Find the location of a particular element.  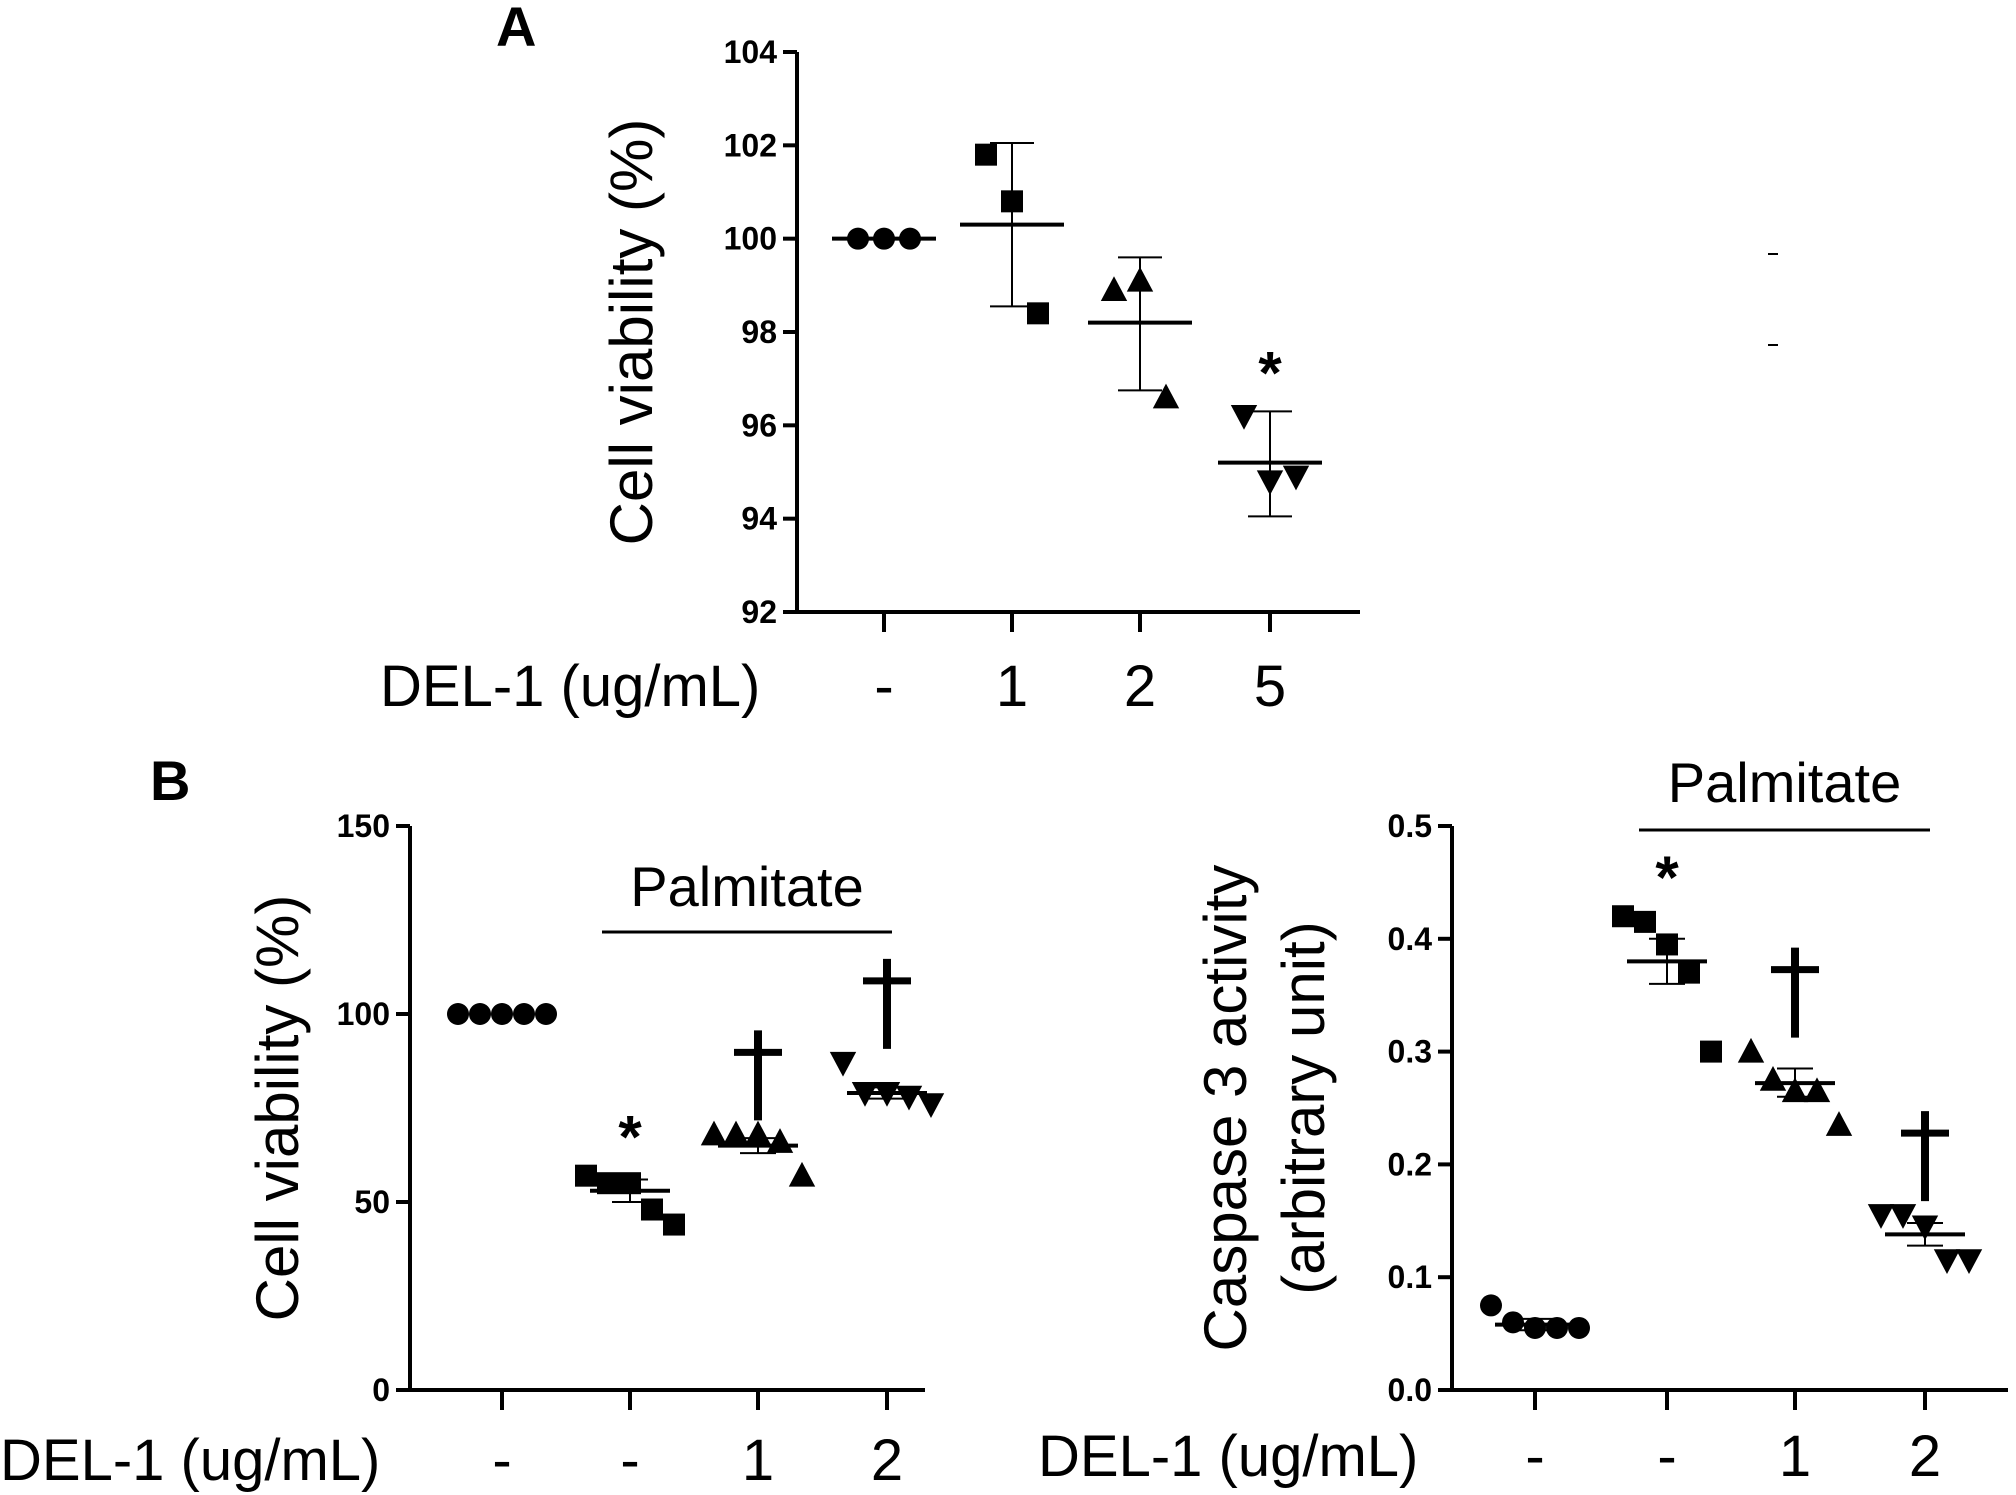

panel-a-letter: A is located at coordinates (516, 29).